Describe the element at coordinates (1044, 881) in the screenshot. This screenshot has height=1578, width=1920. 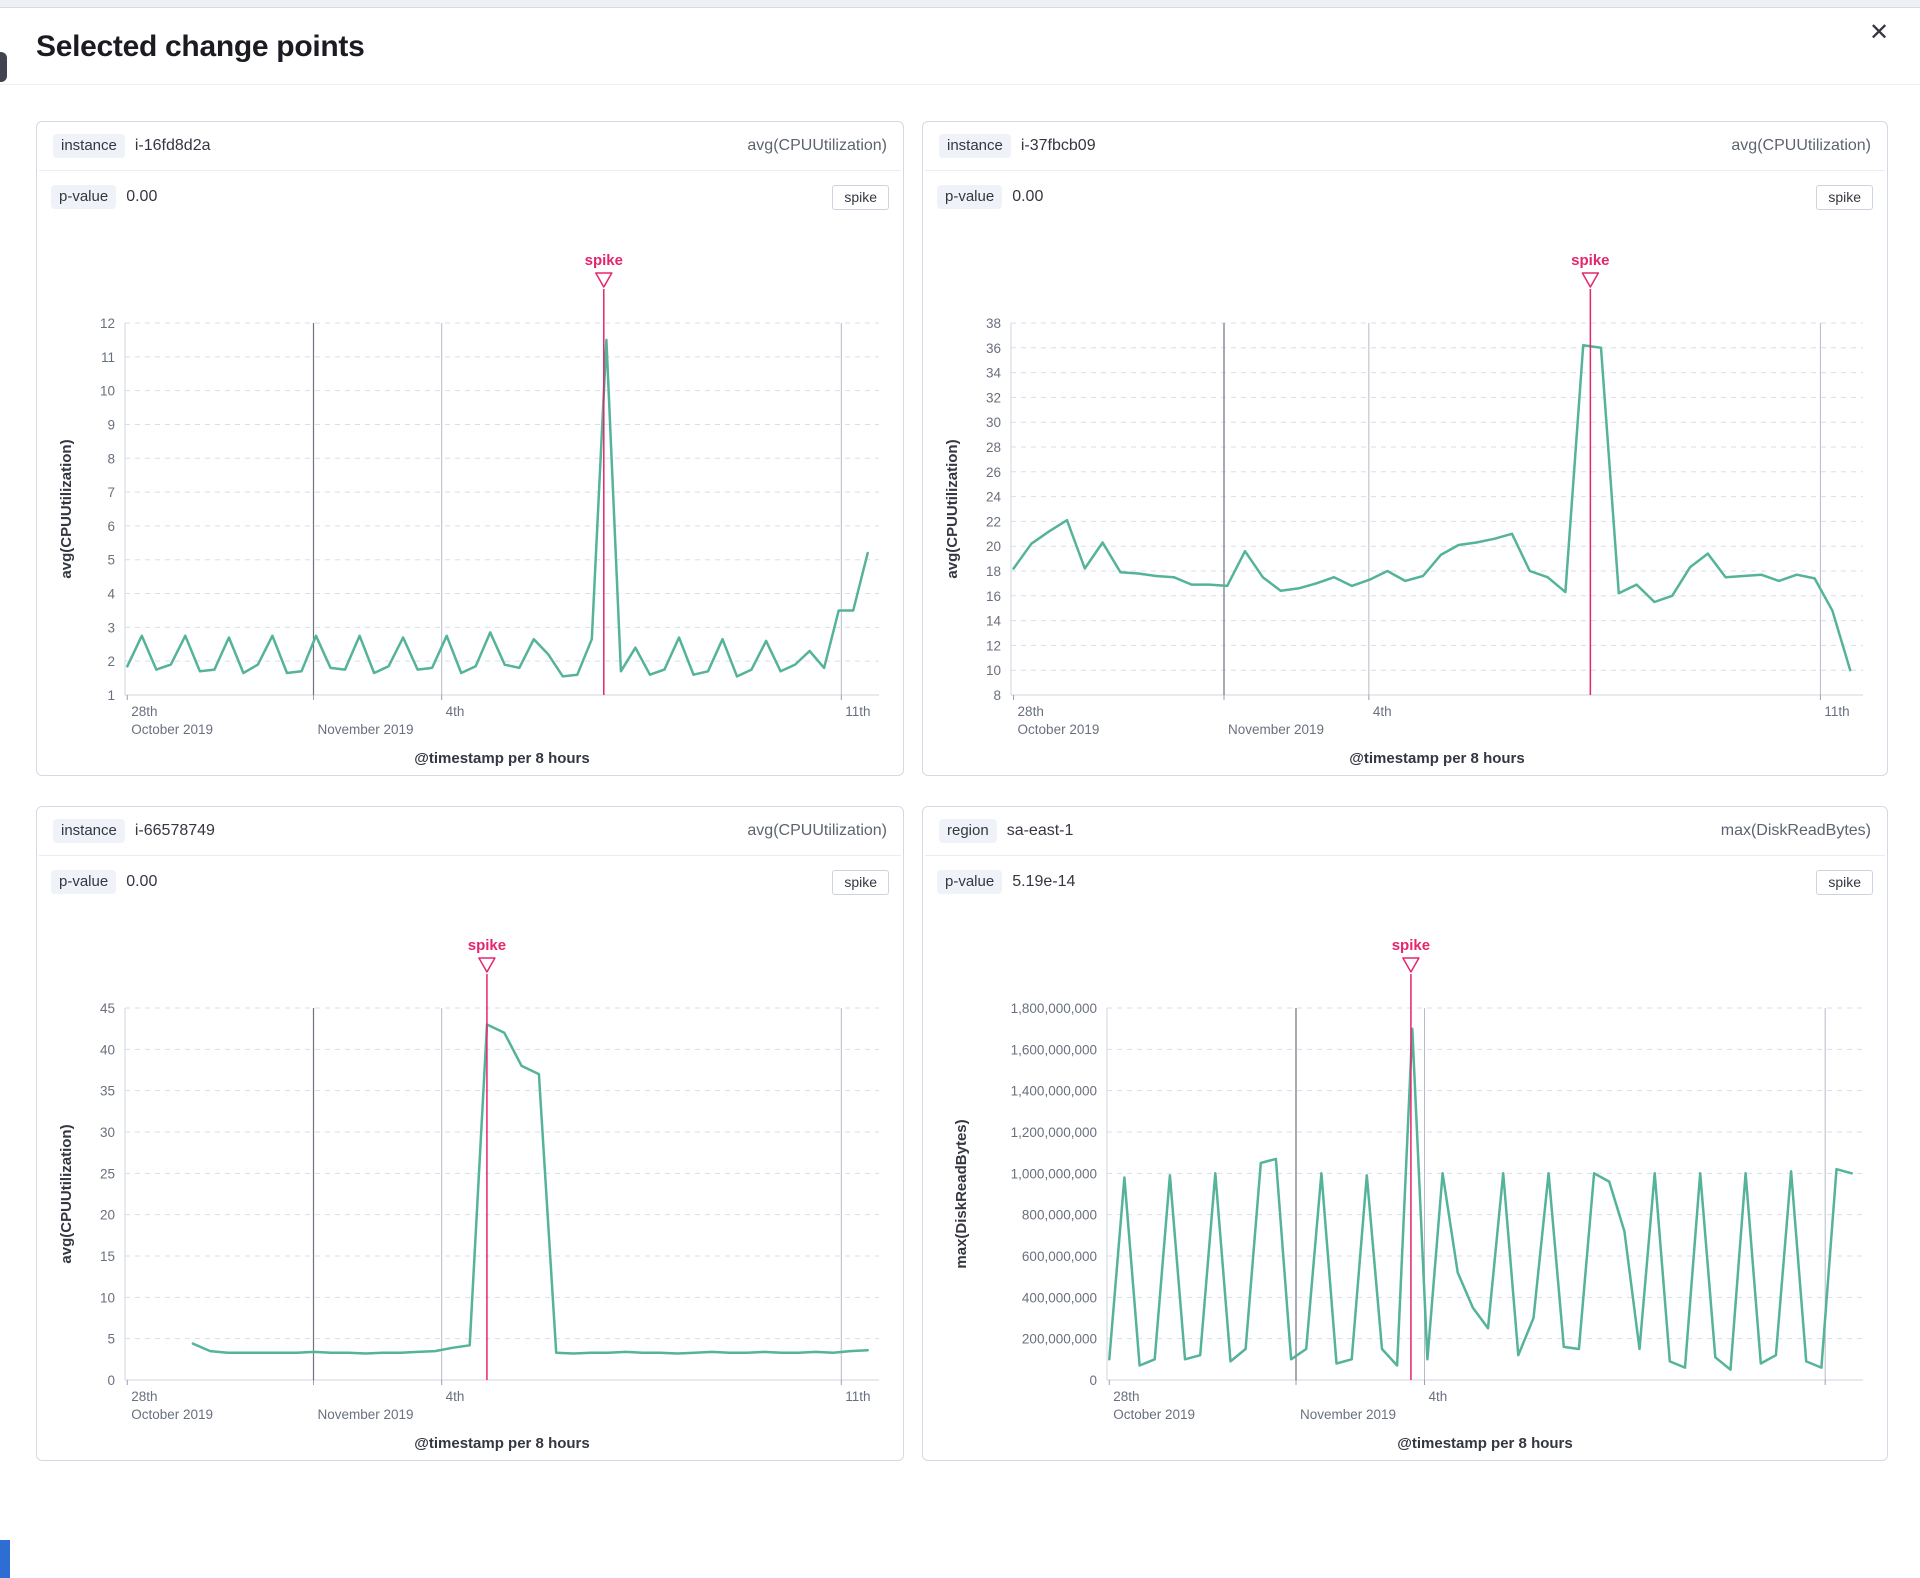
I see `p-value: 5.19e-14` at that location.